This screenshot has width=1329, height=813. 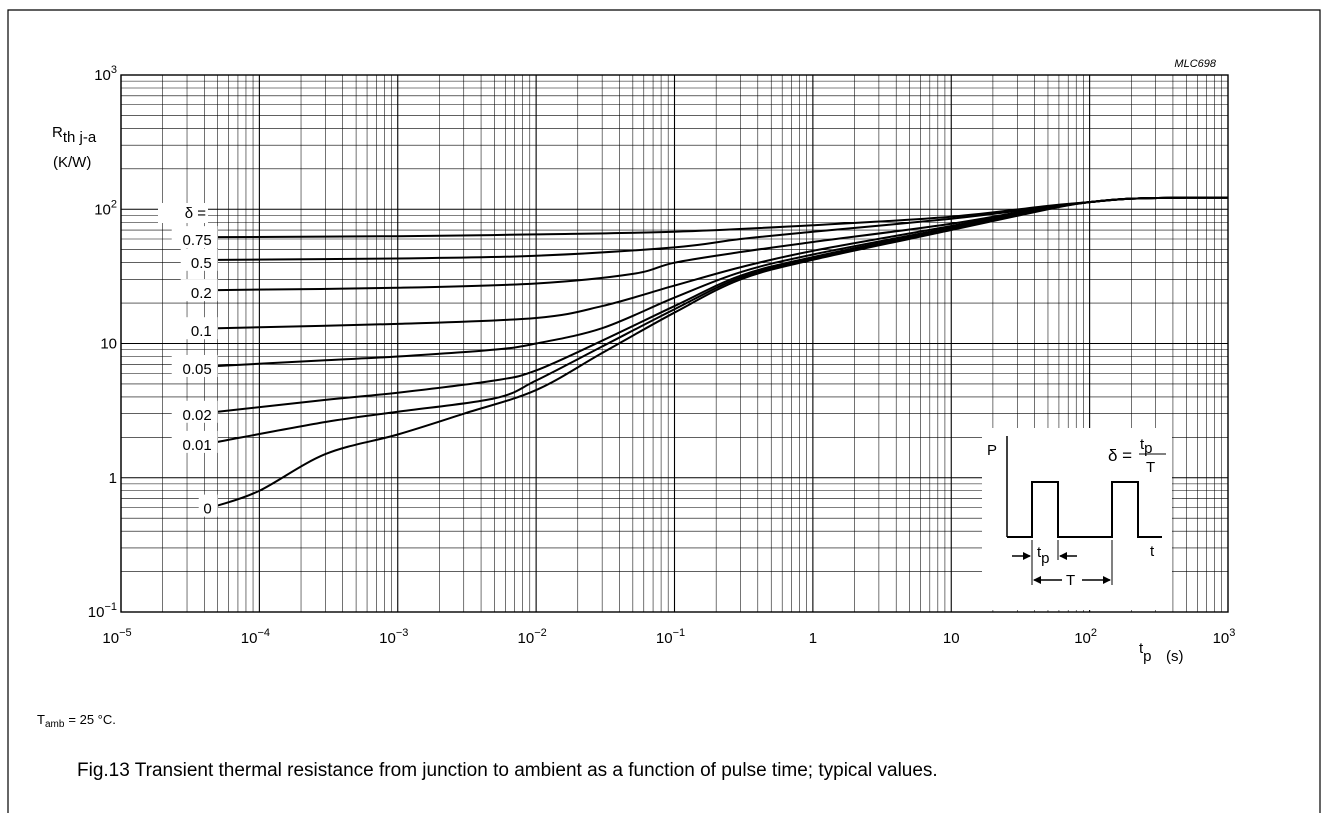 I want to click on inset-pulse-train, so click(x=1084, y=509).